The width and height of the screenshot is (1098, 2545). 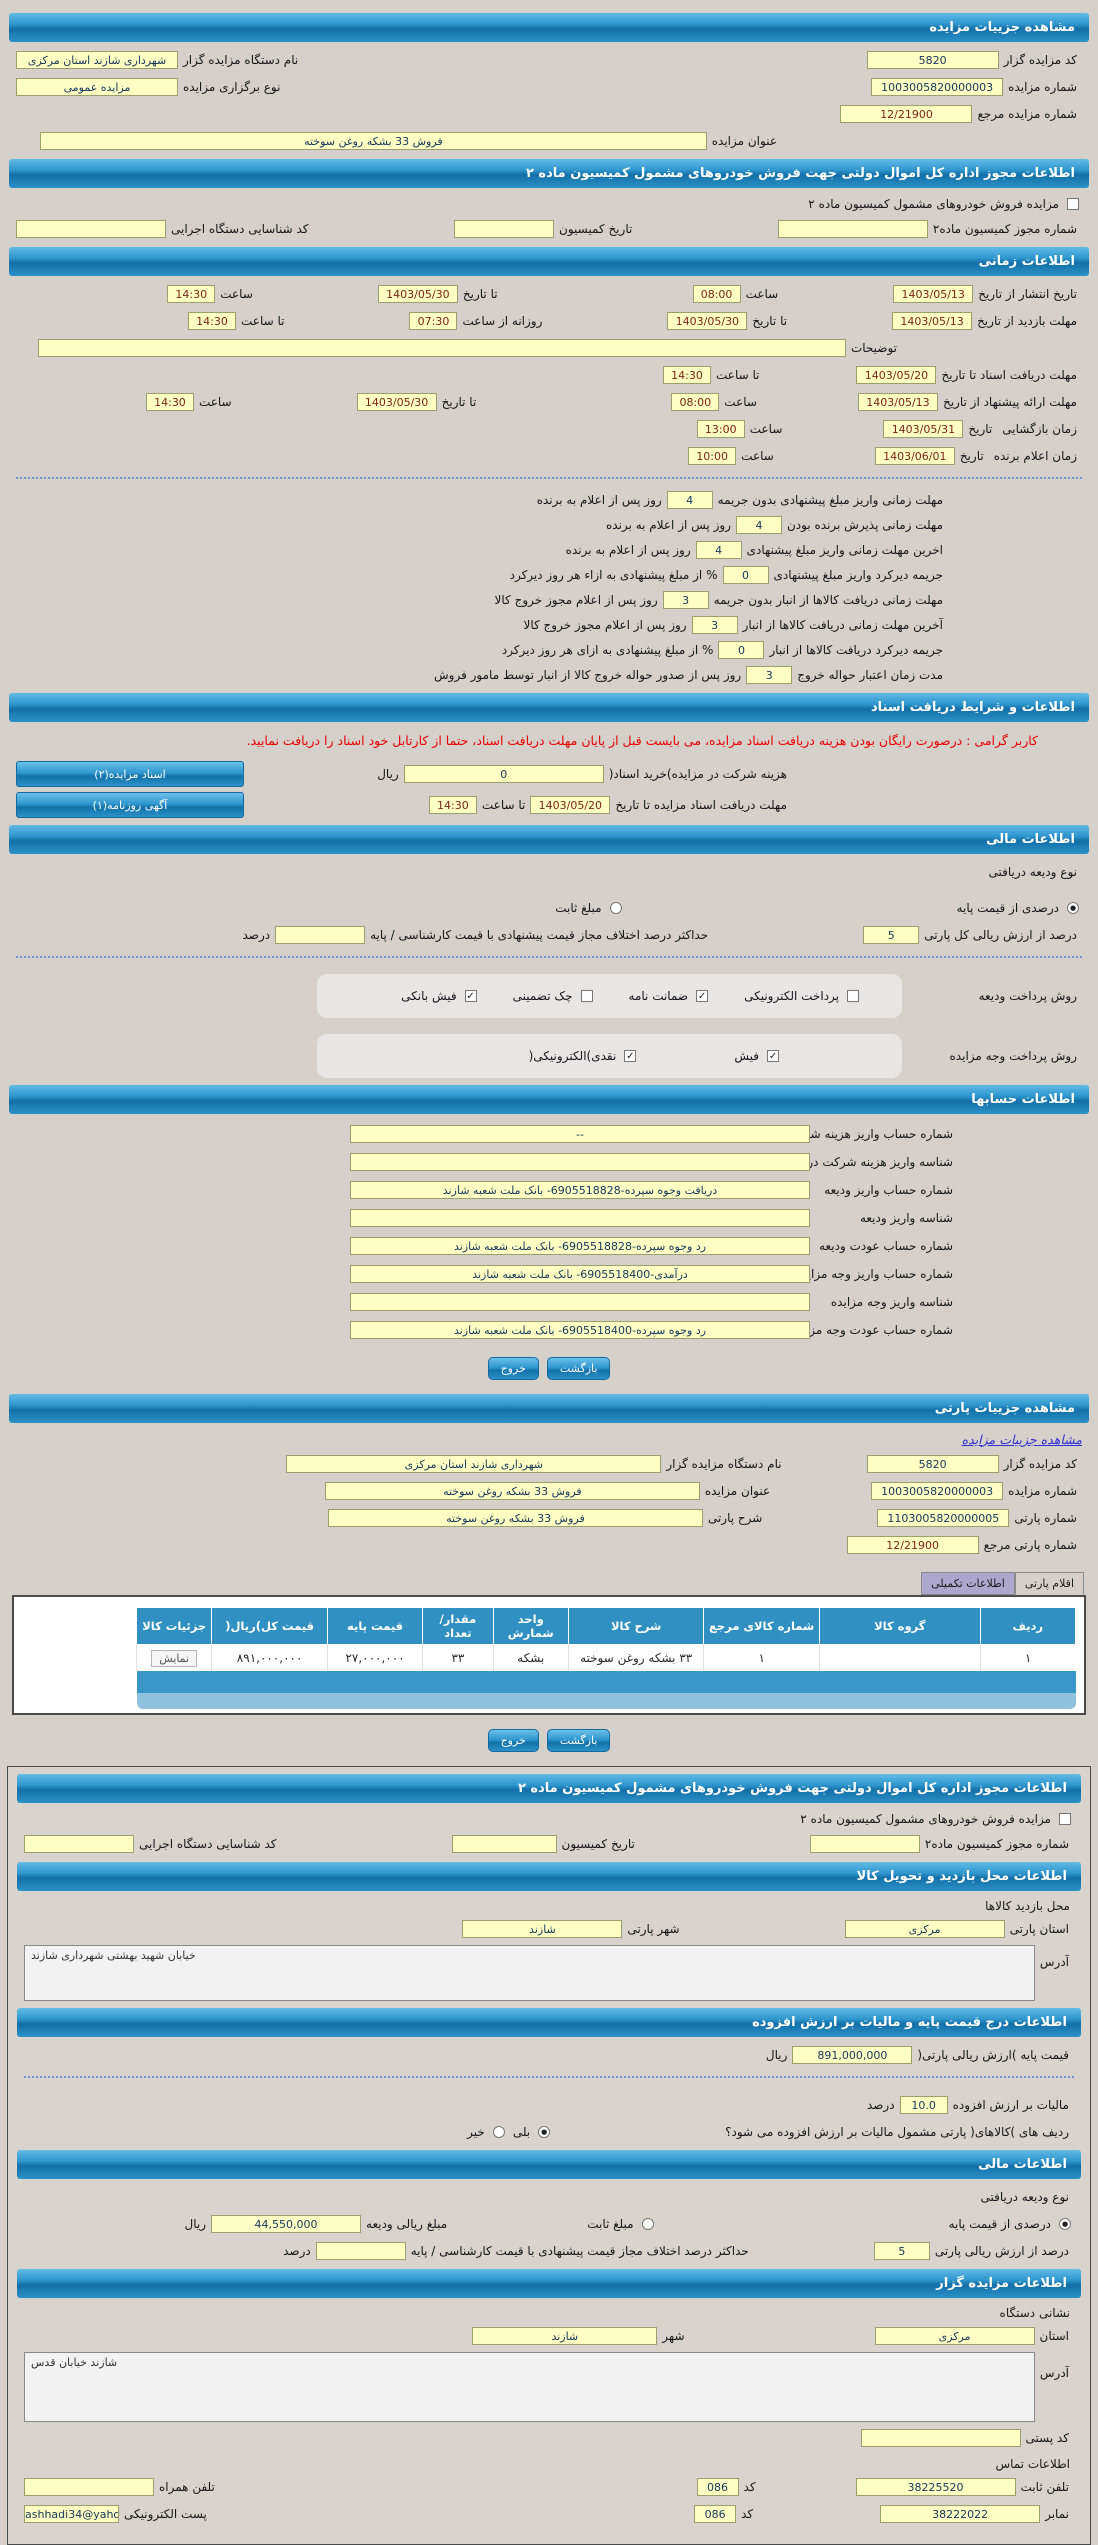 I want to click on bidder-city-input: شازند, so click(x=565, y=2336).